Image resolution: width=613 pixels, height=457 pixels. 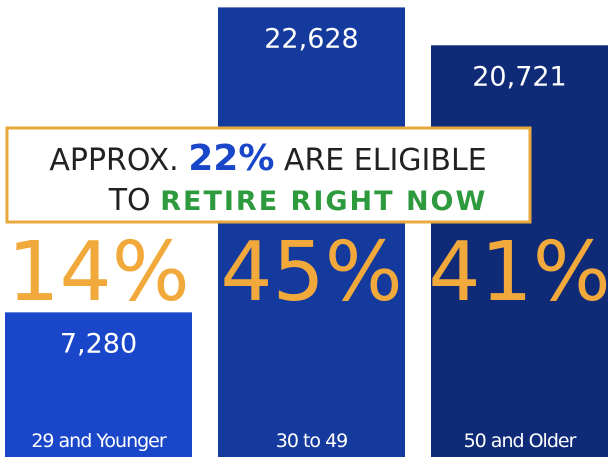 I want to click on callout-line-1: APPROX. 22% ARE ELIGIBLE, so click(x=267, y=158).